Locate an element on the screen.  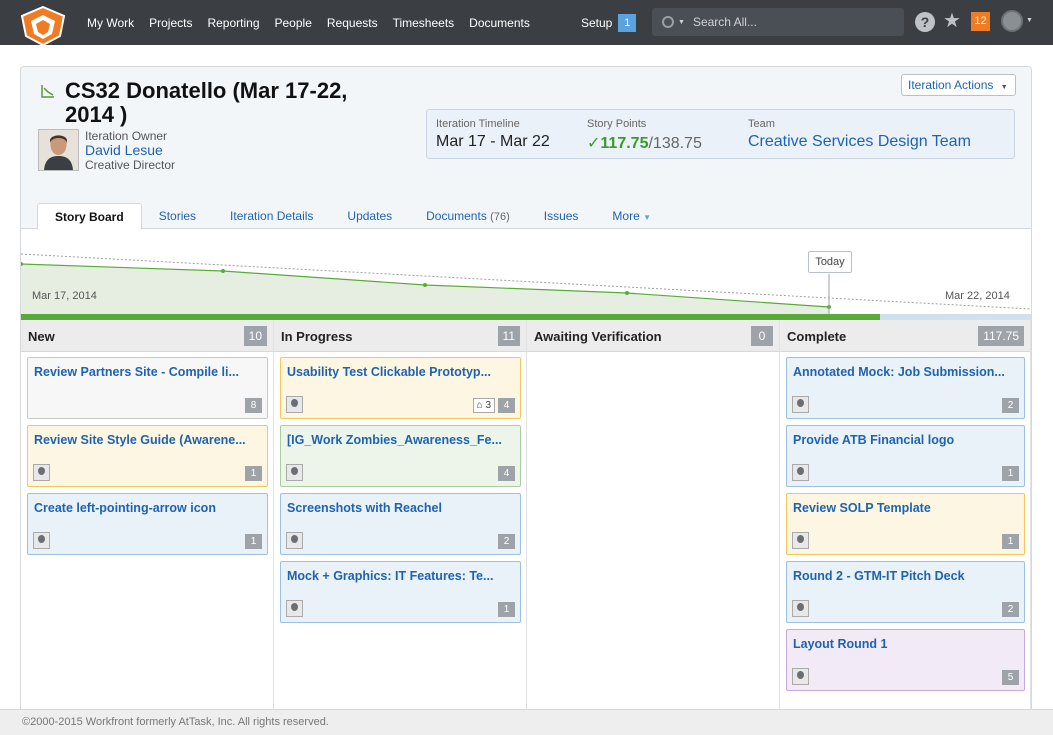
owner-avatar is located at coordinates (58, 150).